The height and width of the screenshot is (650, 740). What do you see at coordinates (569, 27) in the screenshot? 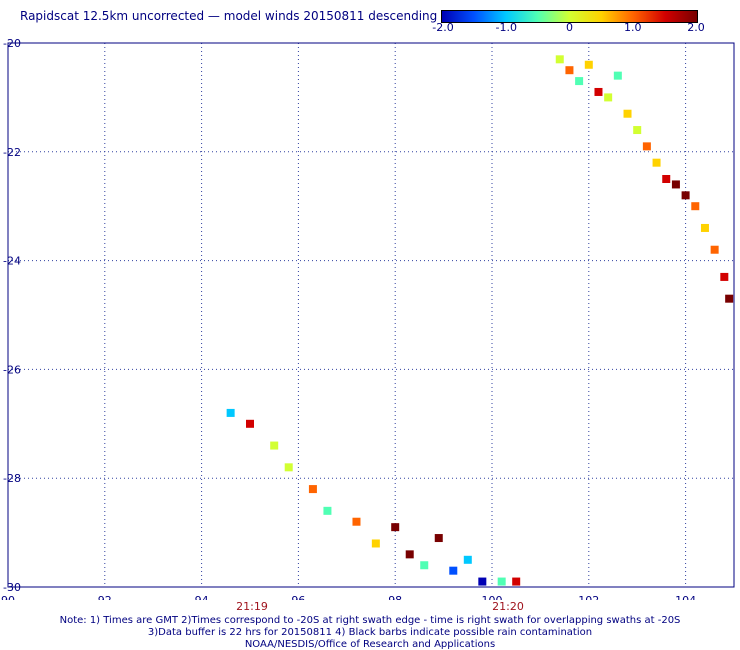
I see `colorbar-tick-label: 0` at bounding box center [569, 27].